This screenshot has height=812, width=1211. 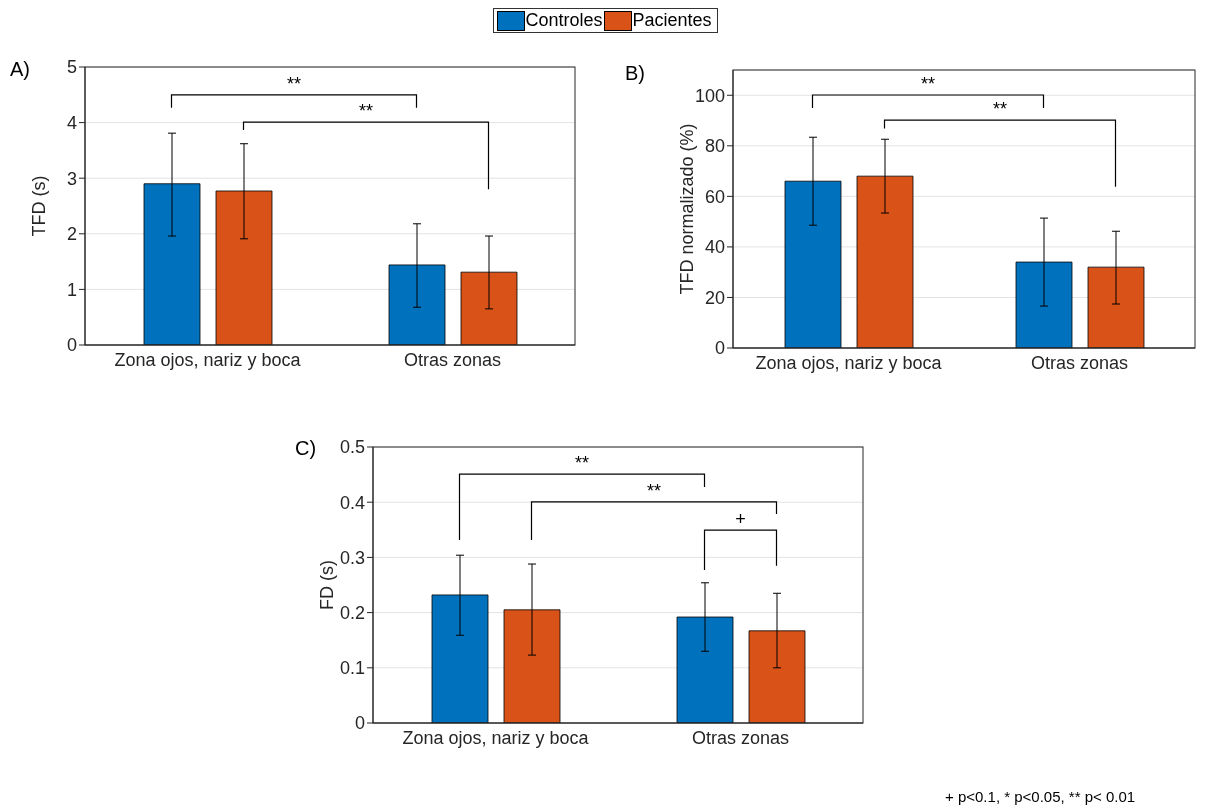 What do you see at coordinates (71, 67) in the screenshot?
I see `y-tick-label: 5` at bounding box center [71, 67].